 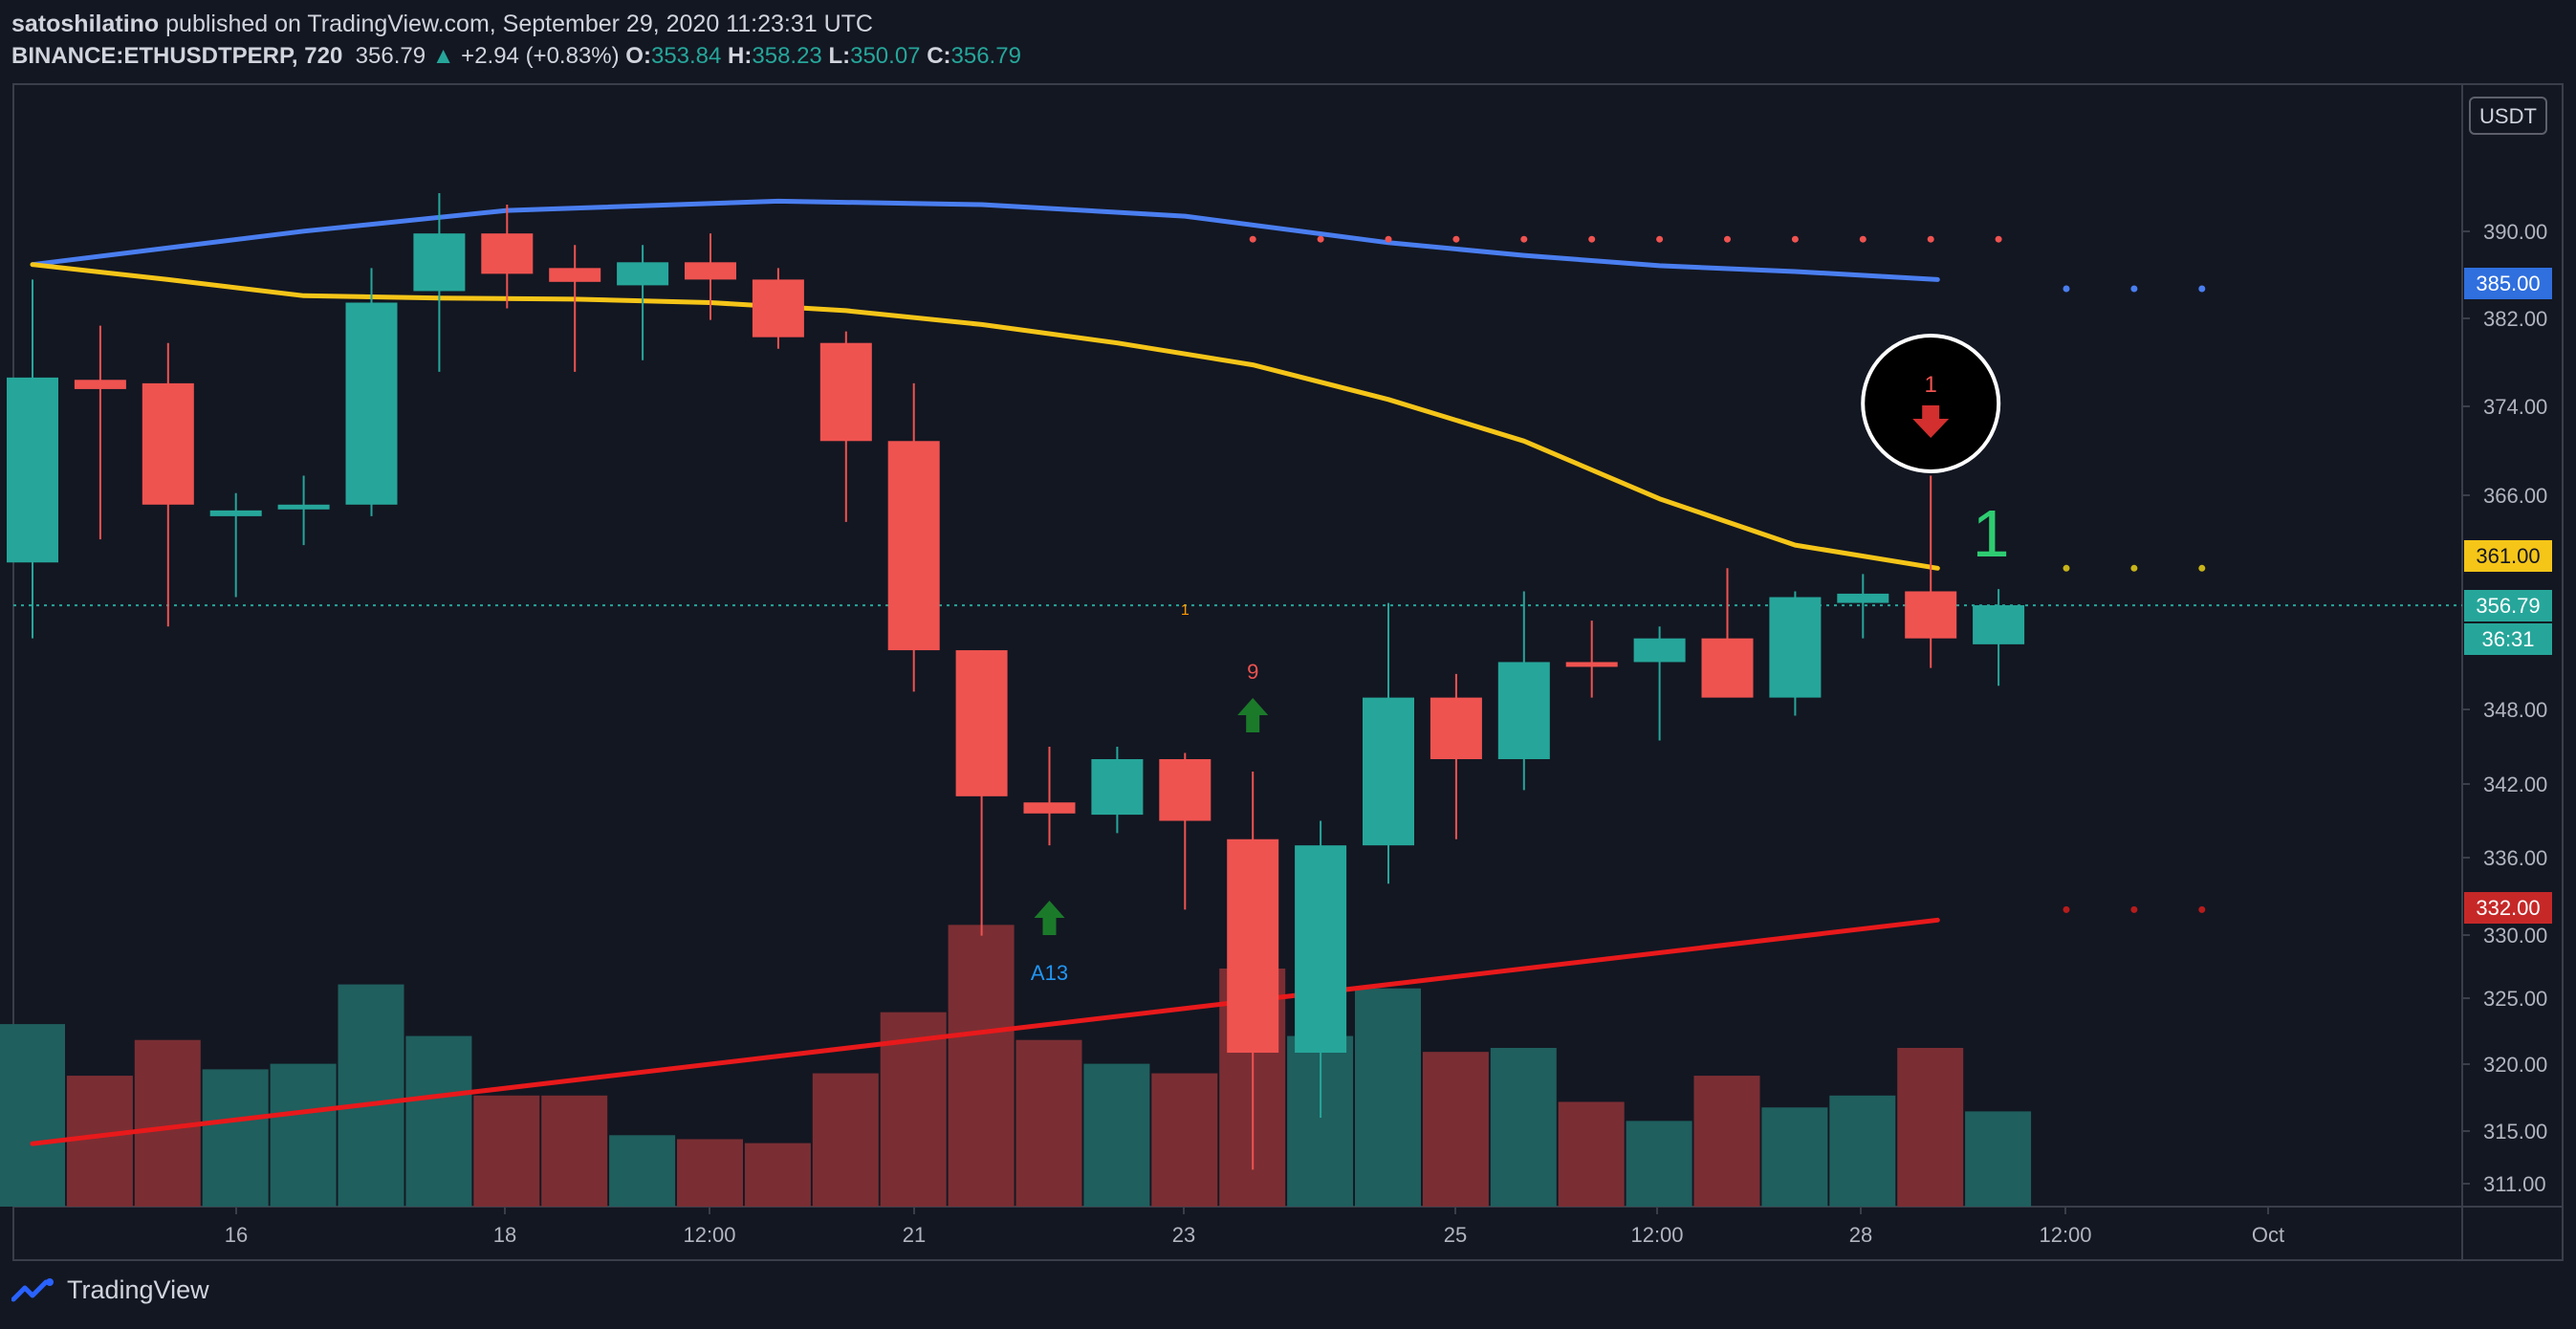 I want to click on price-tags: 385.00 361.00 356.79 36:31 332.00, so click(x=2508, y=596).